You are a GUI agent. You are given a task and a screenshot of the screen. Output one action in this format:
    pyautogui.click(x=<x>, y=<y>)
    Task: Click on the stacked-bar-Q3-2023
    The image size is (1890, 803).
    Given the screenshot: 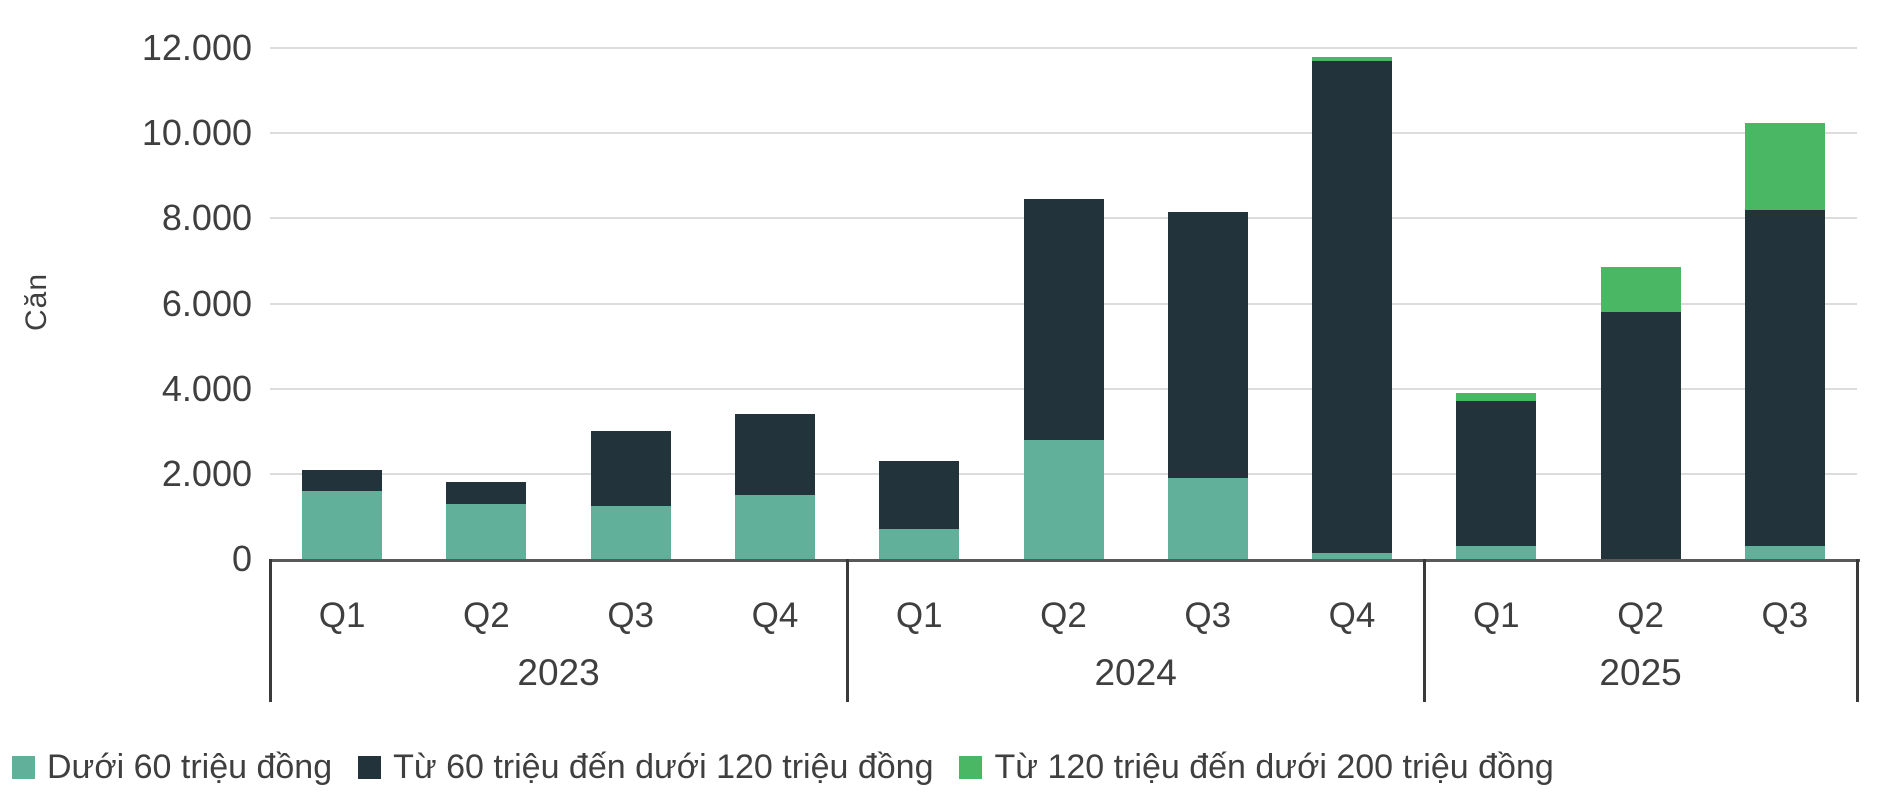 What is the action you would take?
    pyautogui.click(x=630, y=495)
    